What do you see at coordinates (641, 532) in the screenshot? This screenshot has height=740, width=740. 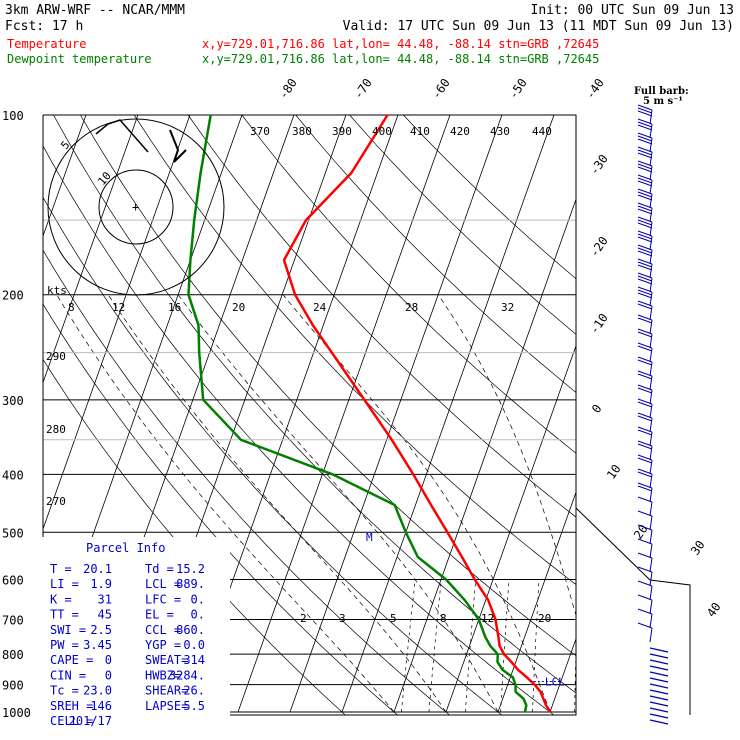 I see `isotherm-label-10: 20` at bounding box center [641, 532].